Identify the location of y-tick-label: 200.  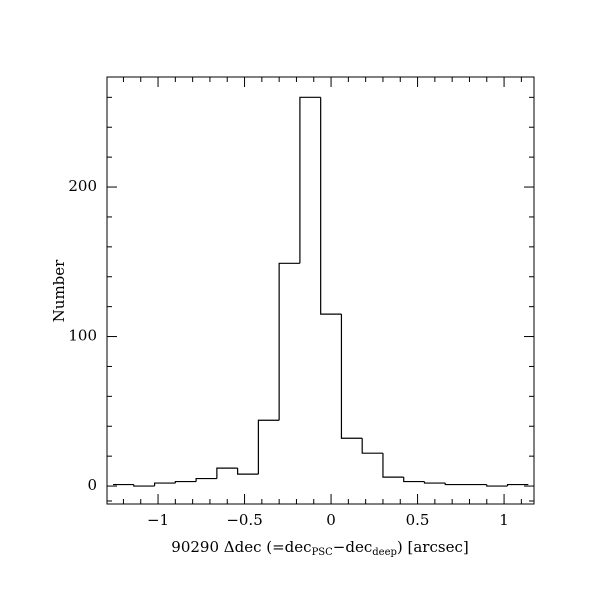
(82, 186).